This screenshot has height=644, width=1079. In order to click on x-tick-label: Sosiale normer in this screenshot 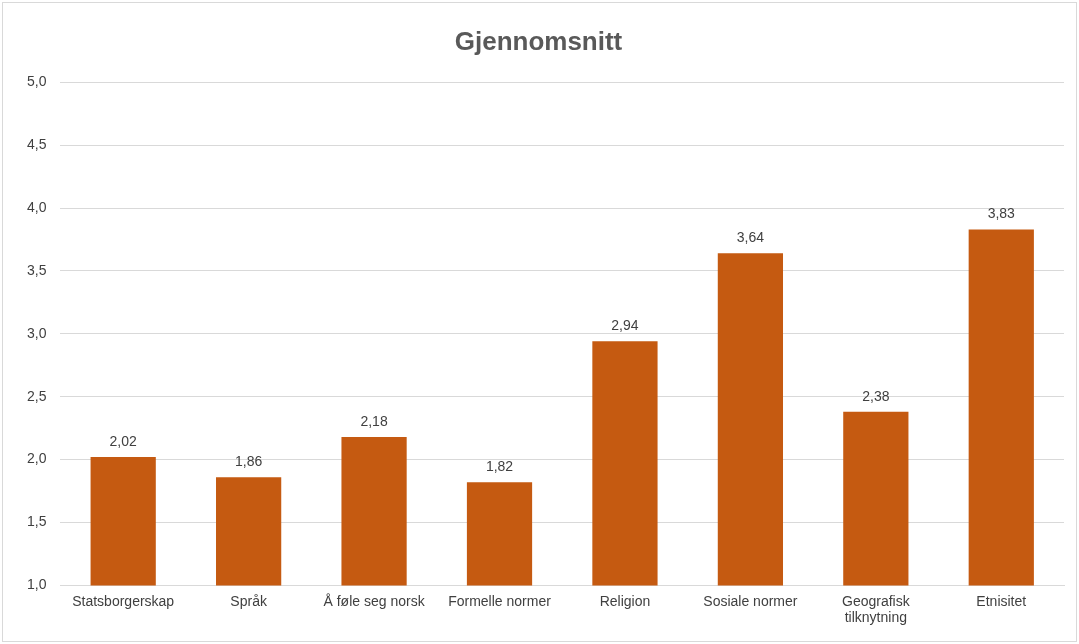, I will do `click(750, 600)`.